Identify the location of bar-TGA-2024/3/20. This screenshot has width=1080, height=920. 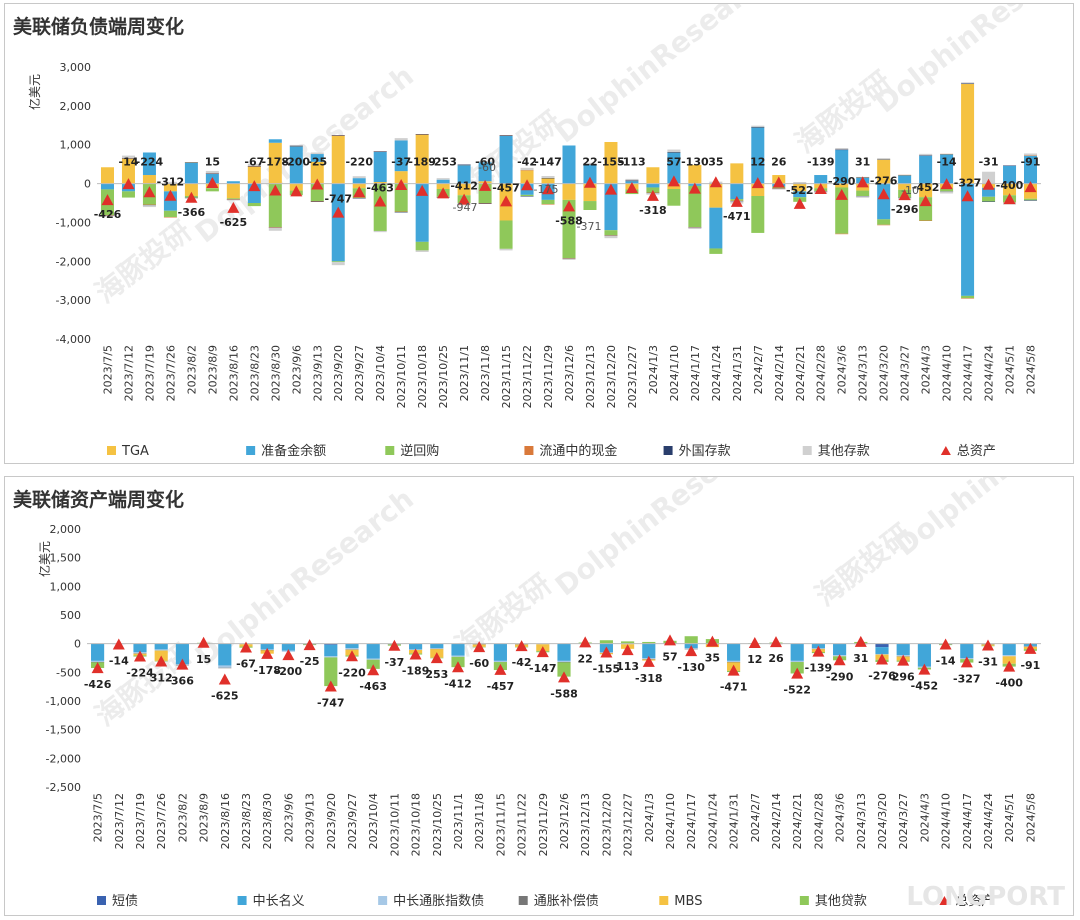
(884, 171).